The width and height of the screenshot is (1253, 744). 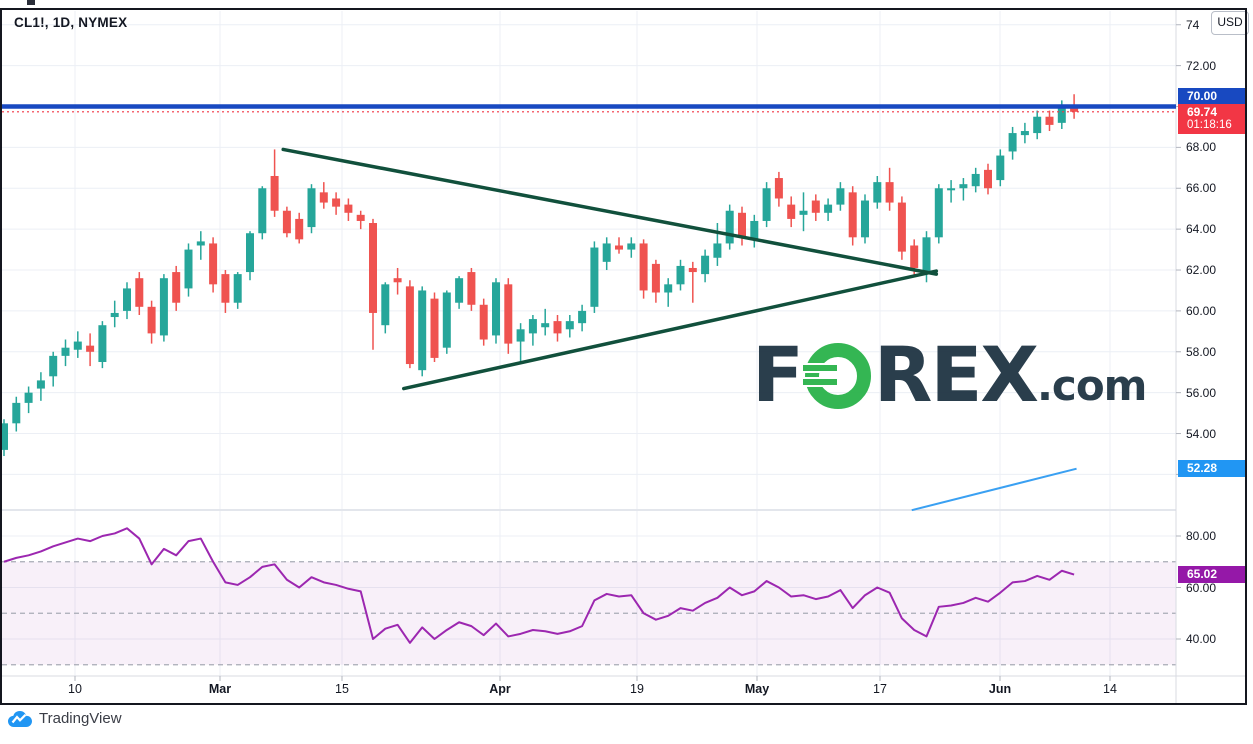 I want to click on toolbar-remnant-mark, so click(x=31, y=2).